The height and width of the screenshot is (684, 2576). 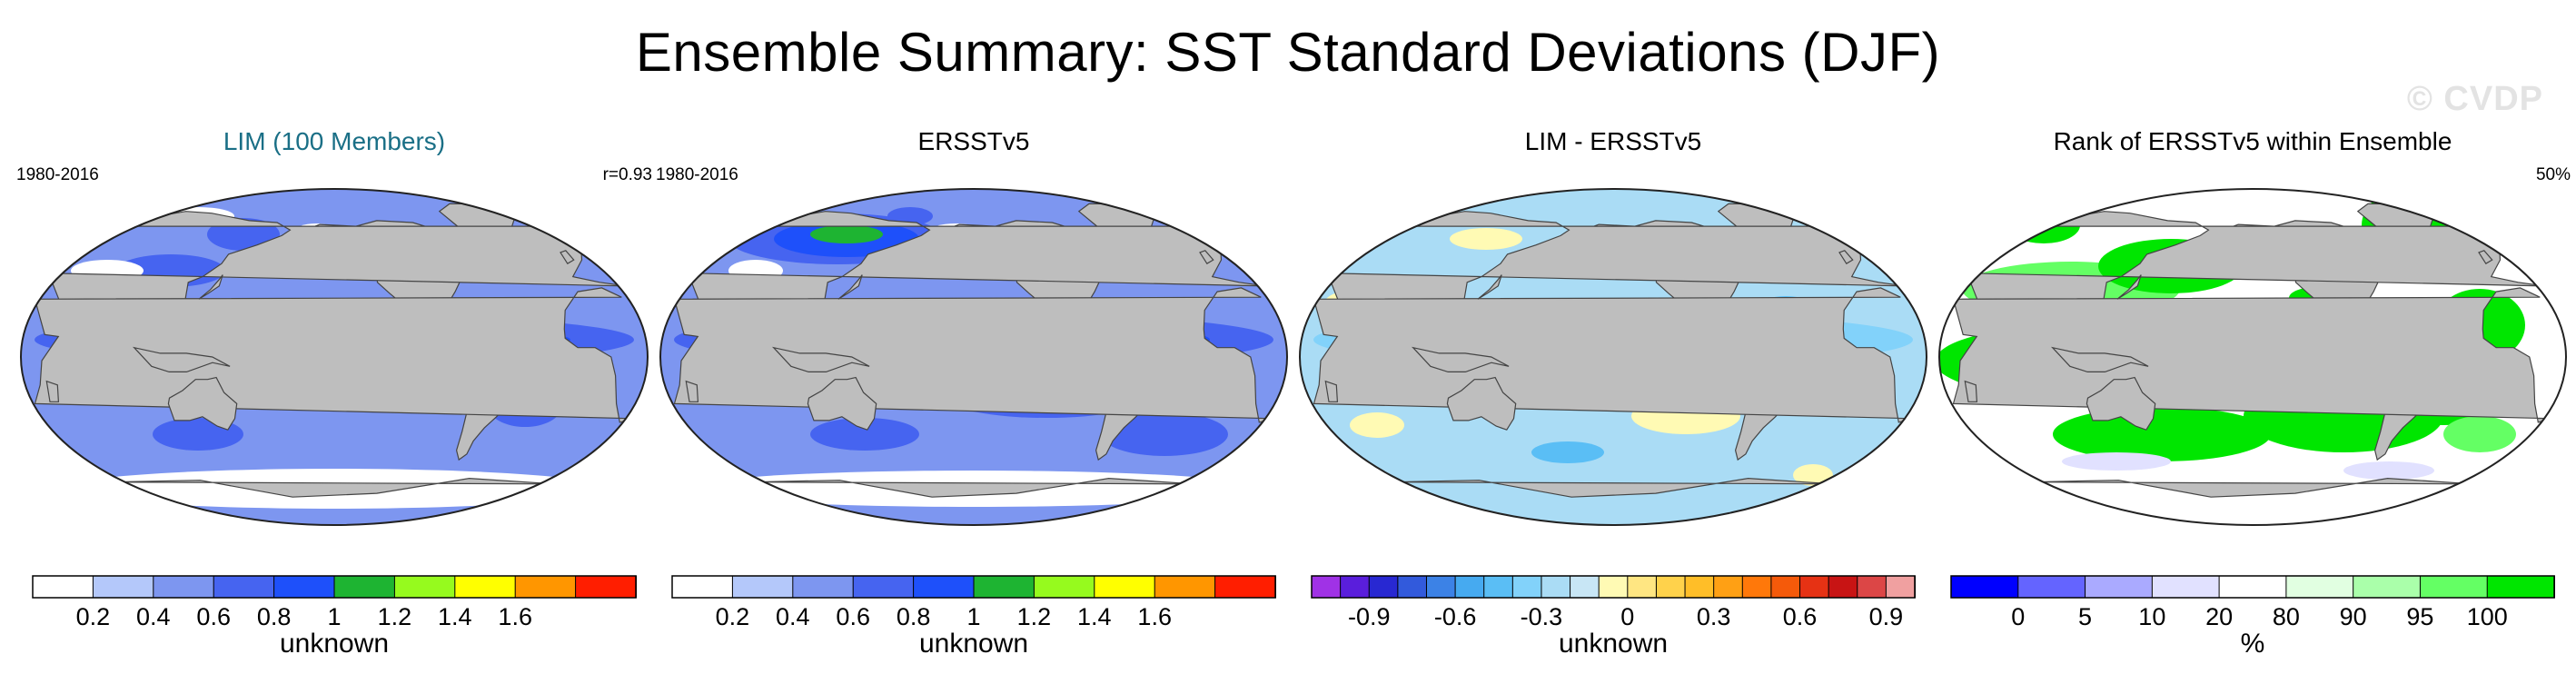 What do you see at coordinates (334, 141) in the screenshot?
I see `panel-title: LIM (100 Members)` at bounding box center [334, 141].